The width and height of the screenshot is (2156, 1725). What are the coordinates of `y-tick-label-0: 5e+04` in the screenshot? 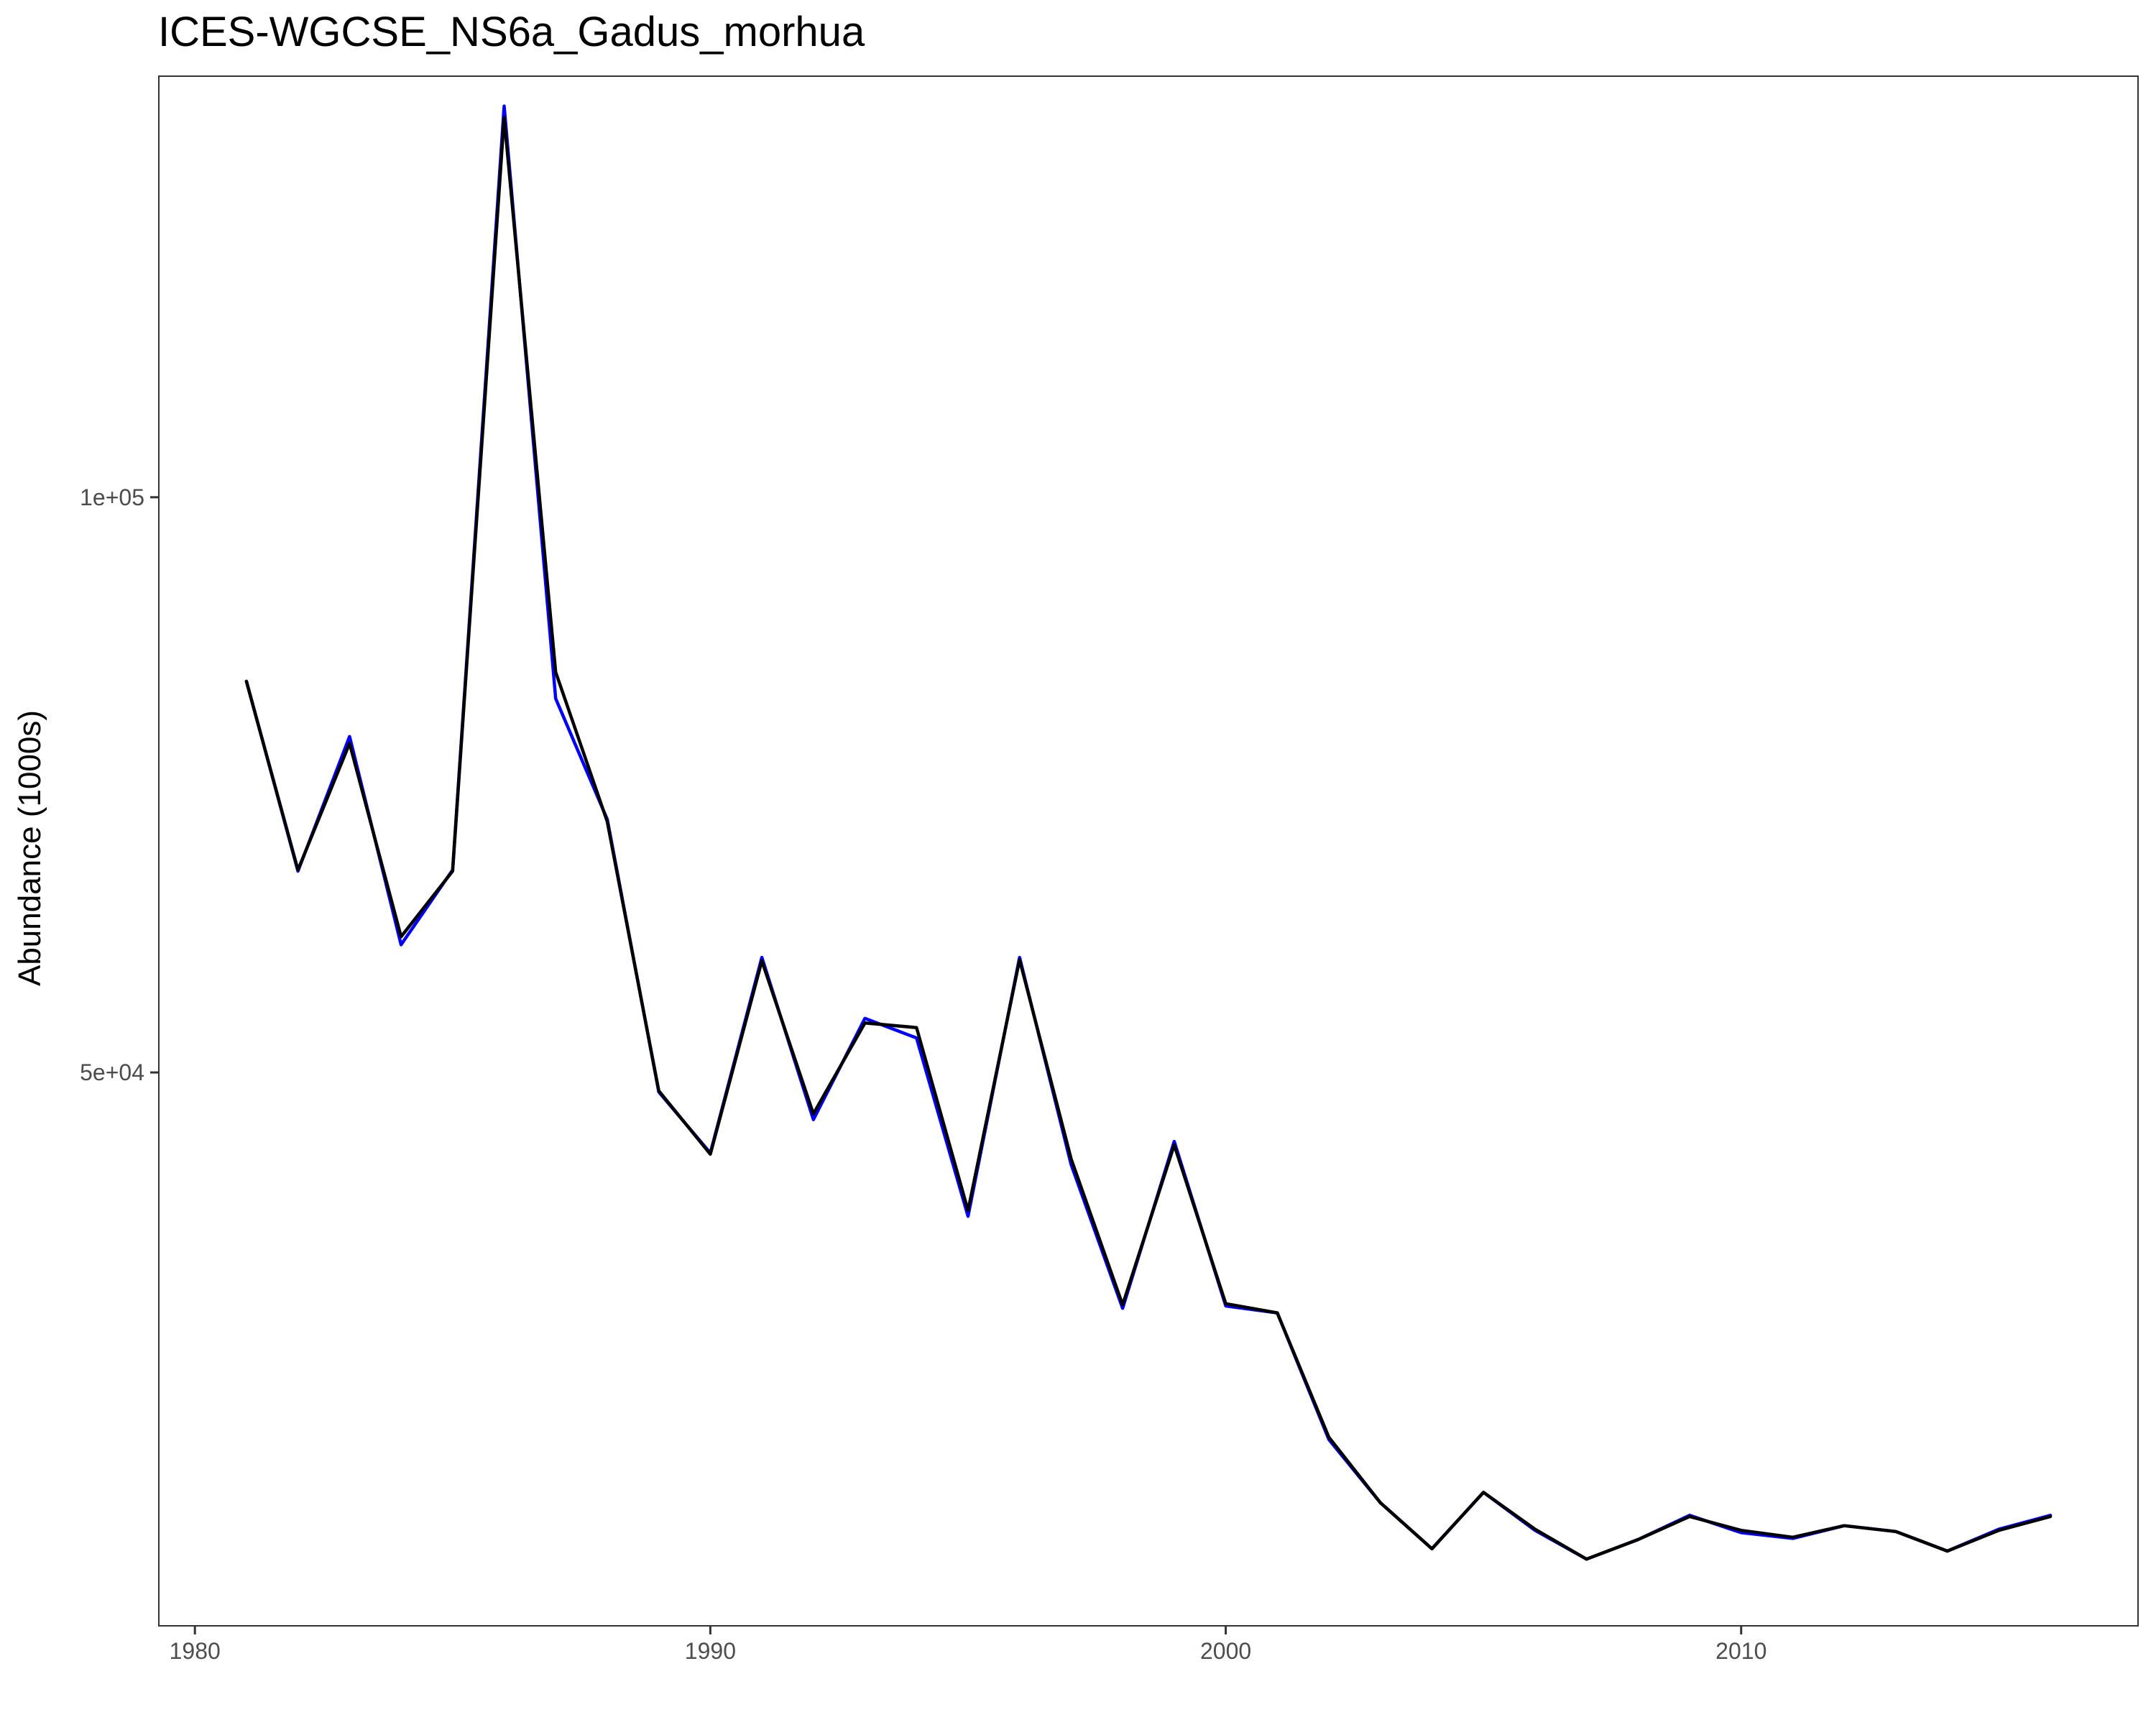 It's located at (112, 1072).